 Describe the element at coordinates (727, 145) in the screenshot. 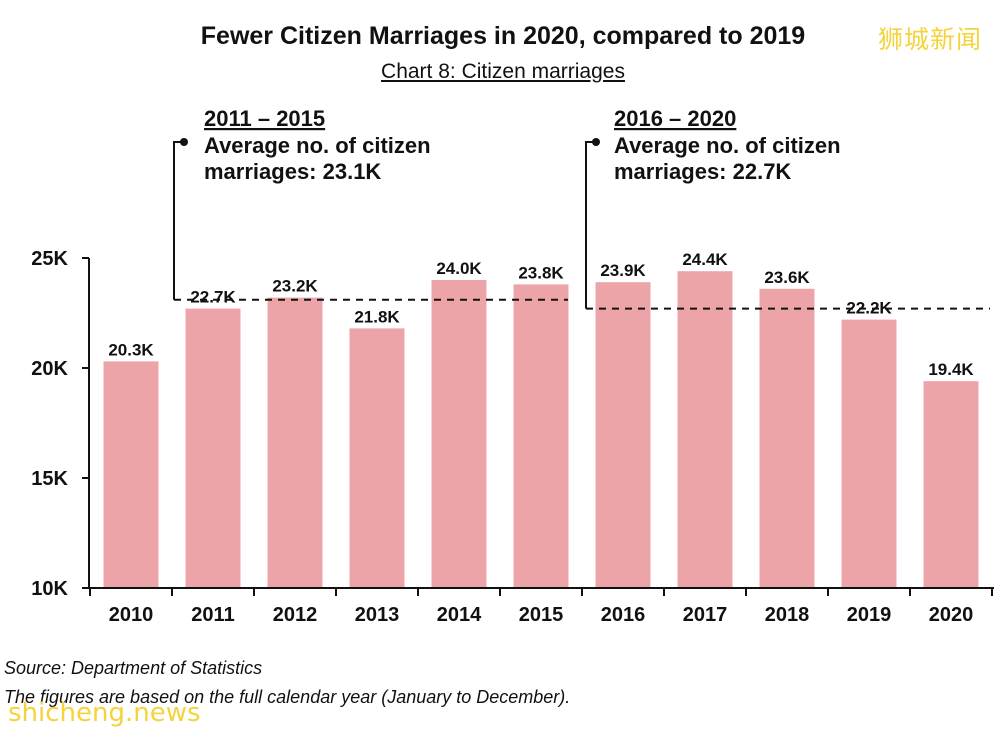

I see `annotation-line1-2: Average no. of citizen` at that location.